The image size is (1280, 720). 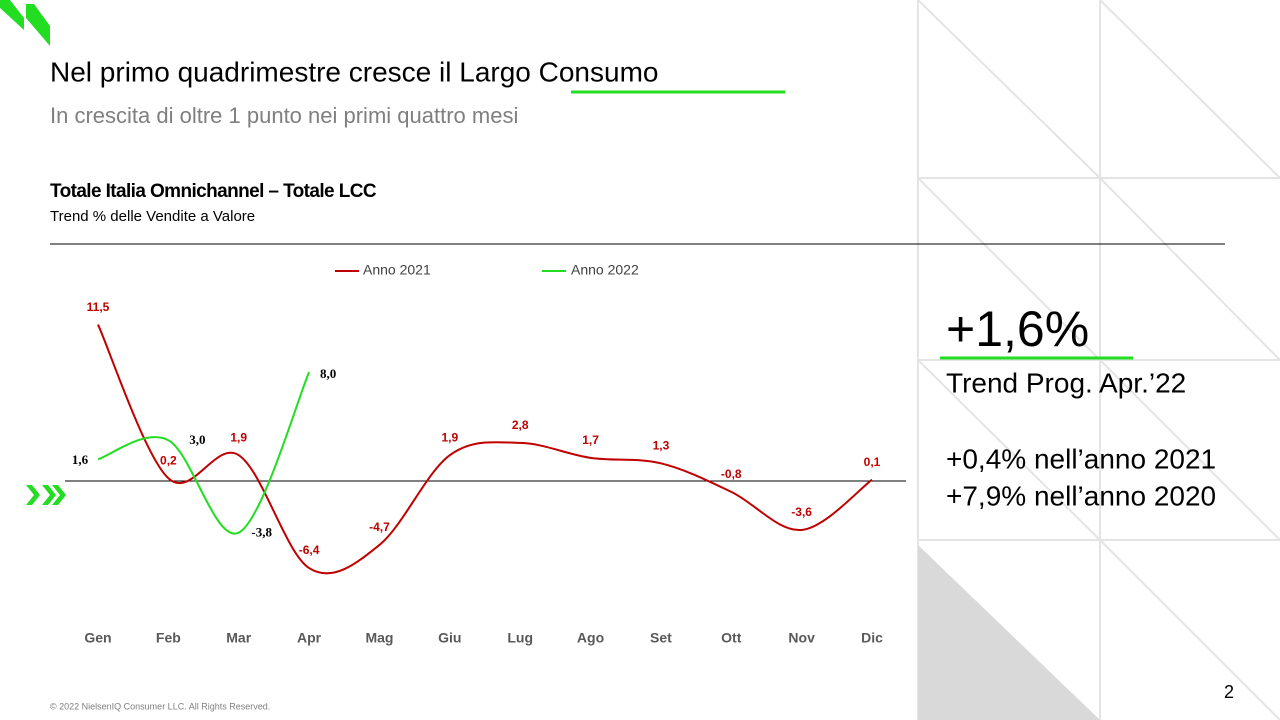 What do you see at coordinates (98, 307) in the screenshot?
I see `data-label: 11,5` at bounding box center [98, 307].